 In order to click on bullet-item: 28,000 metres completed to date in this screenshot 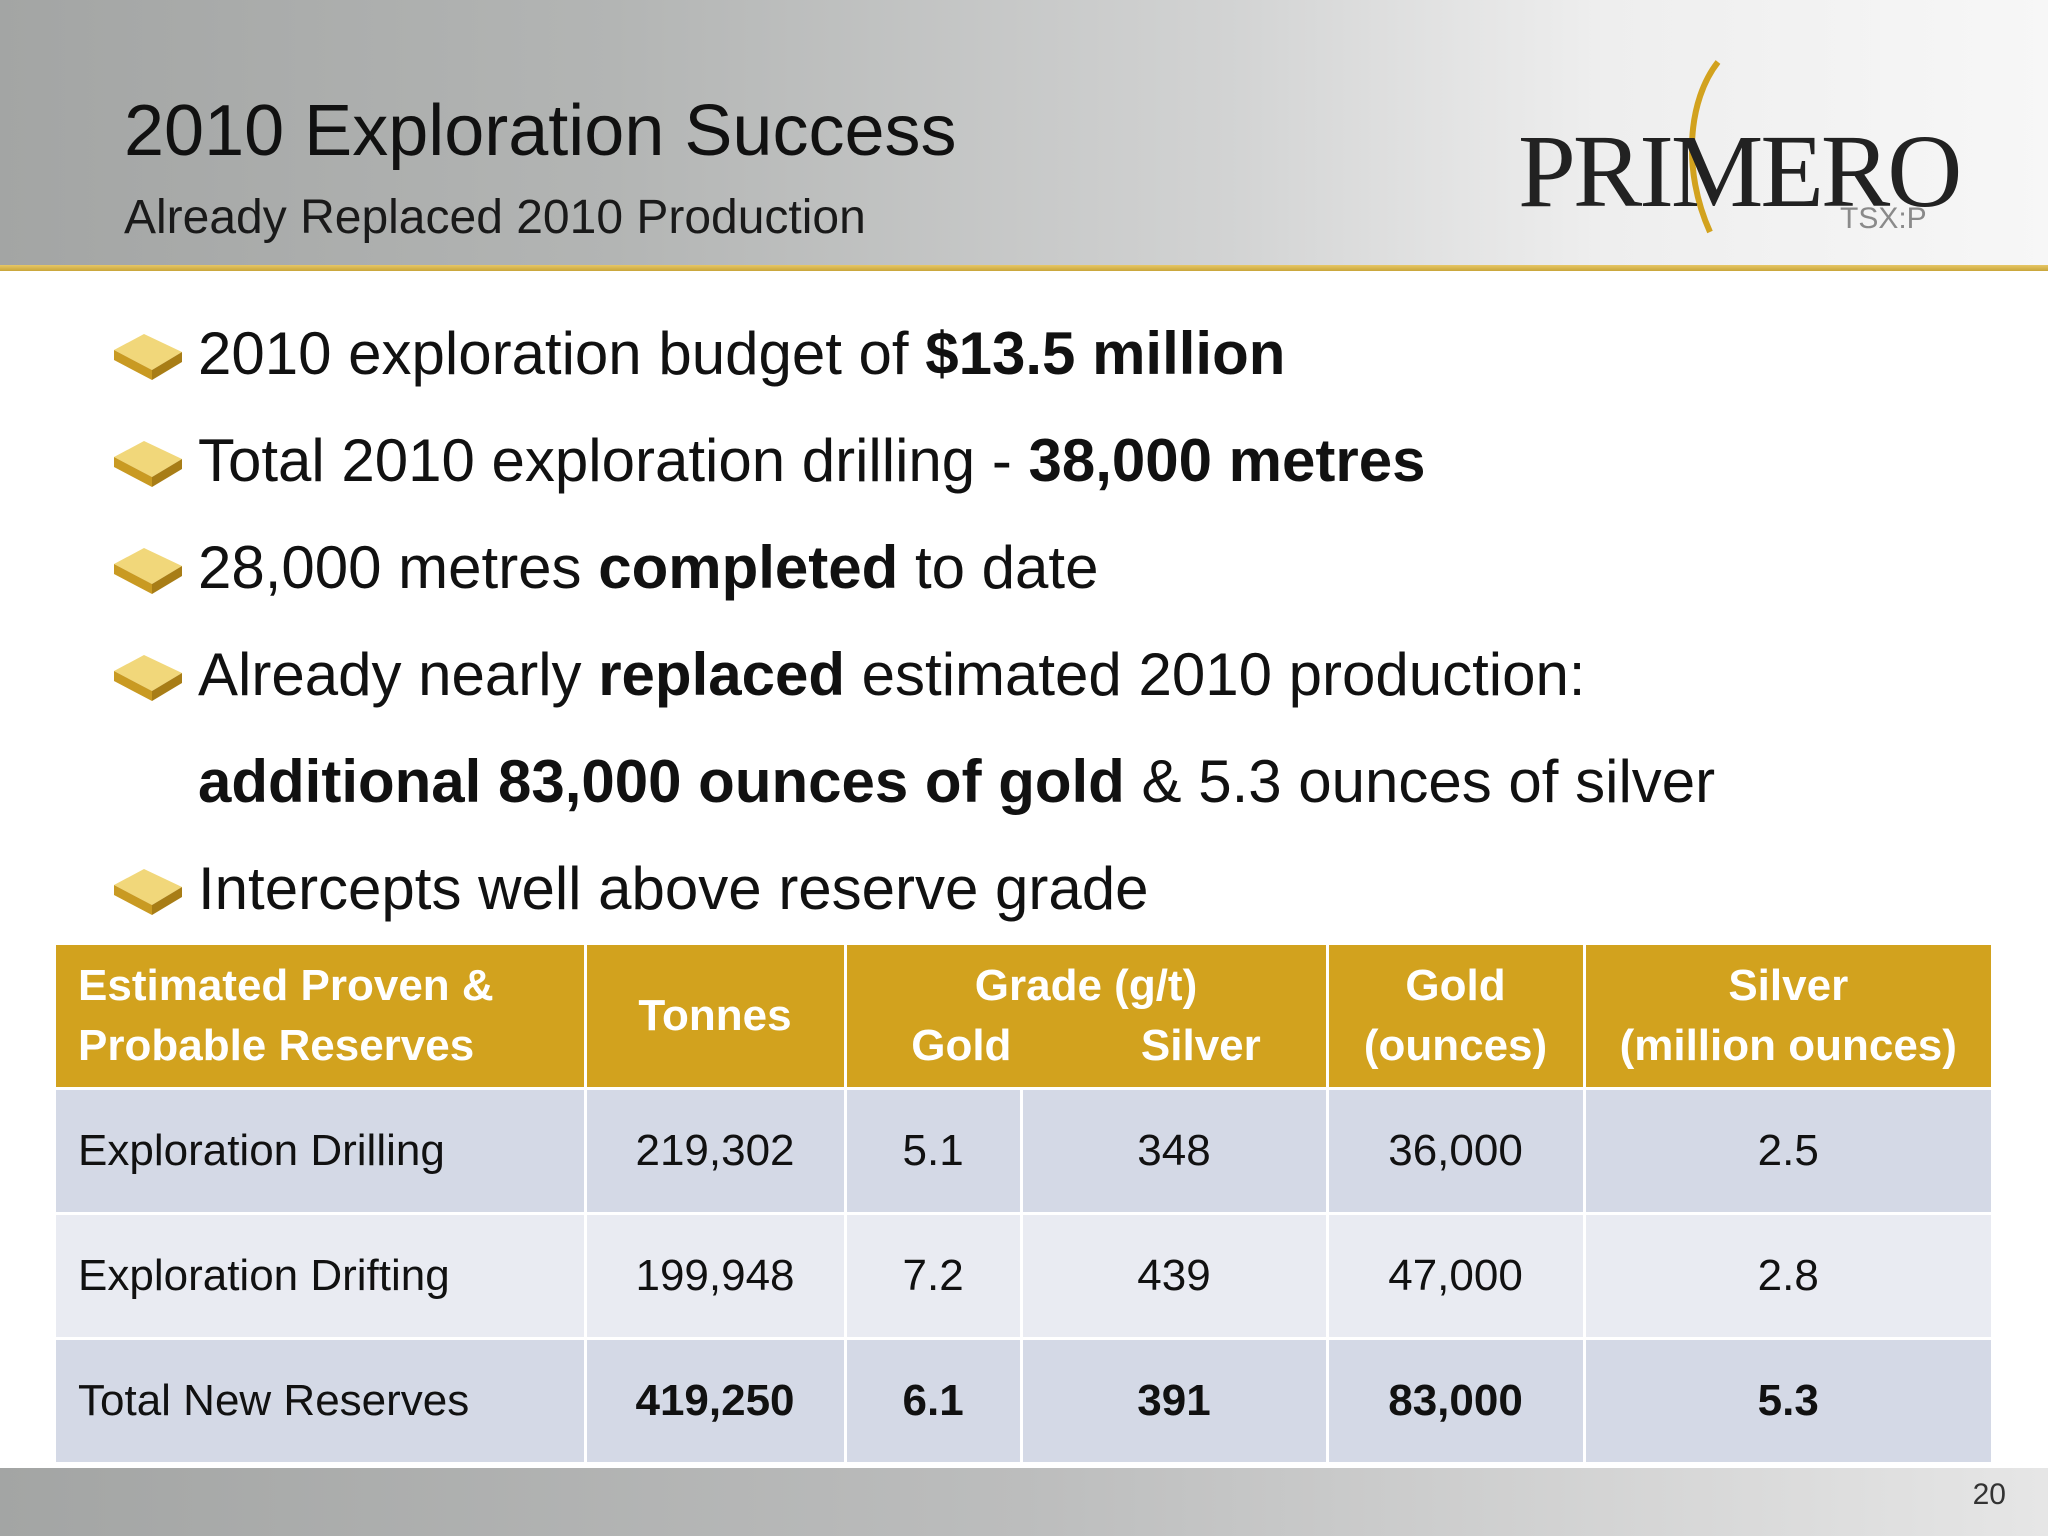, I will do `click(1050, 567)`.